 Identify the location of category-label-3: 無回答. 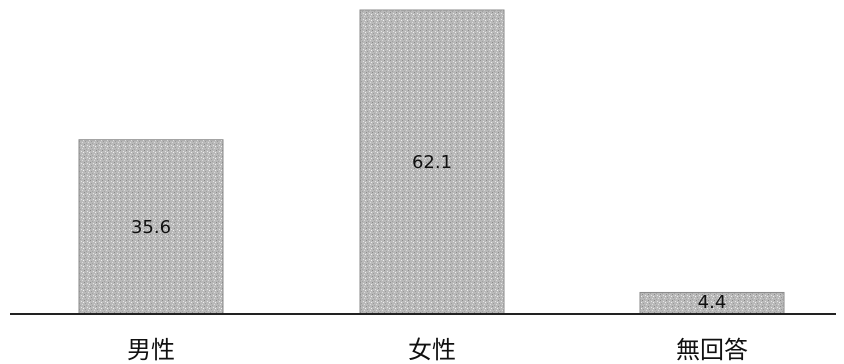
(712, 350).